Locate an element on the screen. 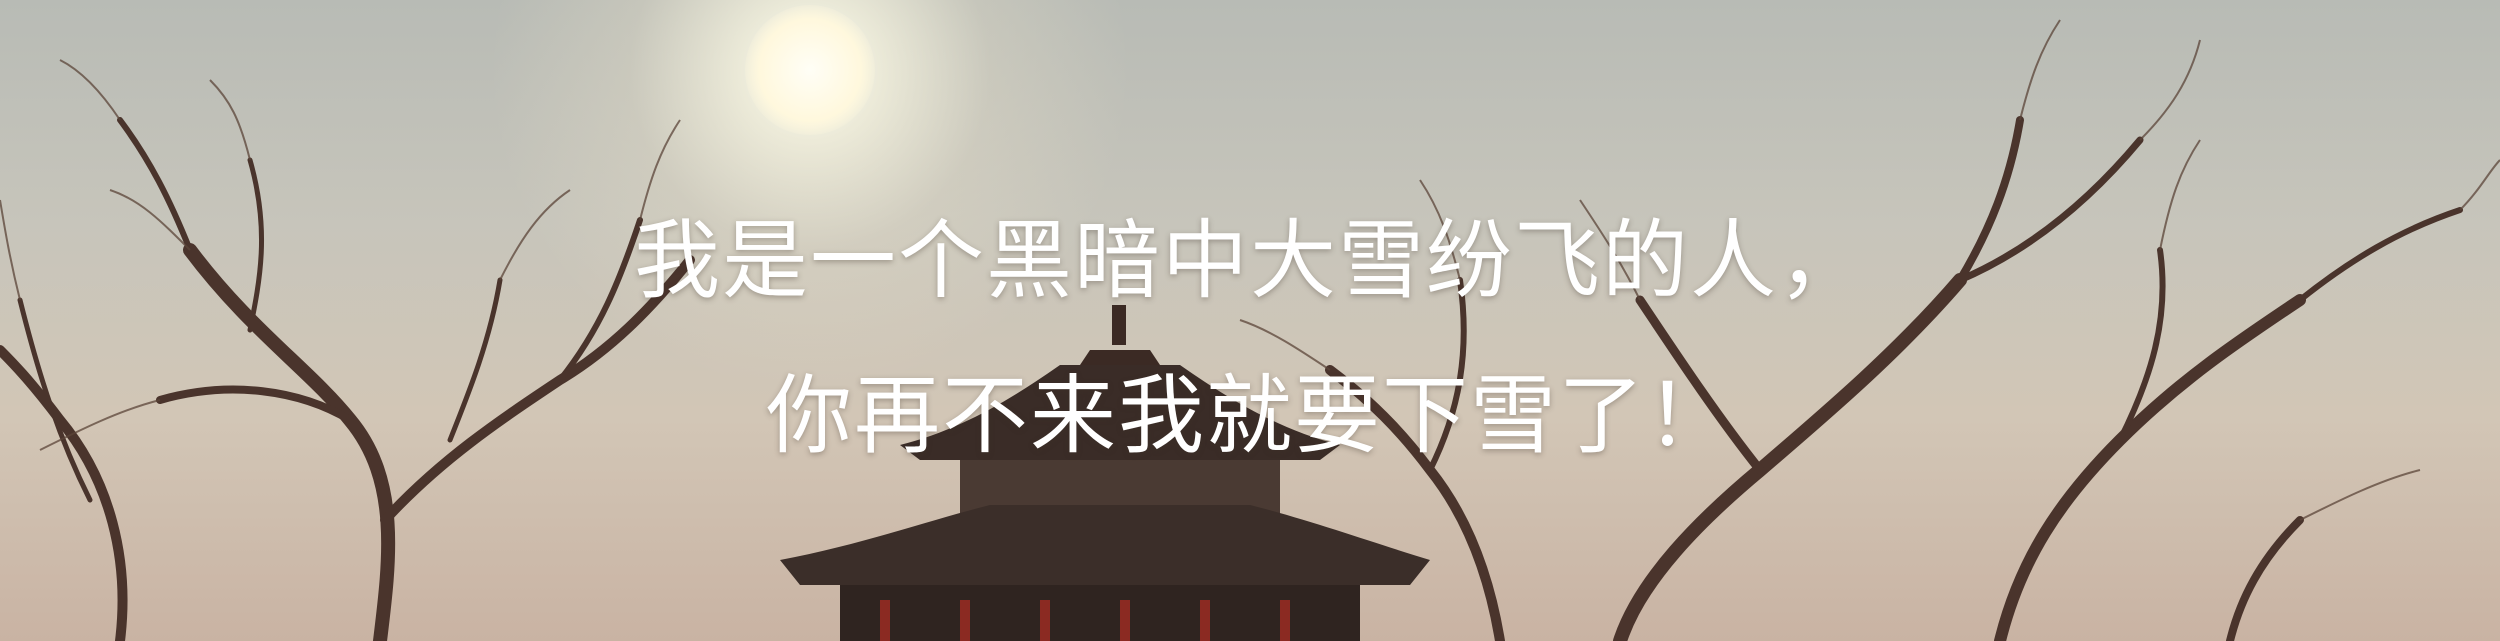 The width and height of the screenshot is (2500, 641). caption-line-1: 我是一个黑暗中大雪纷飞的人， is located at coordinates (1250, 261).